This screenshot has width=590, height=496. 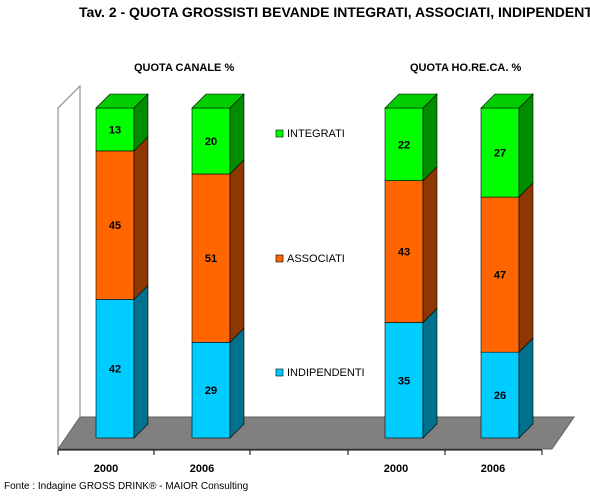 I want to click on x-tick-labels: 2000 2006 2000 2006, so click(x=299, y=469).